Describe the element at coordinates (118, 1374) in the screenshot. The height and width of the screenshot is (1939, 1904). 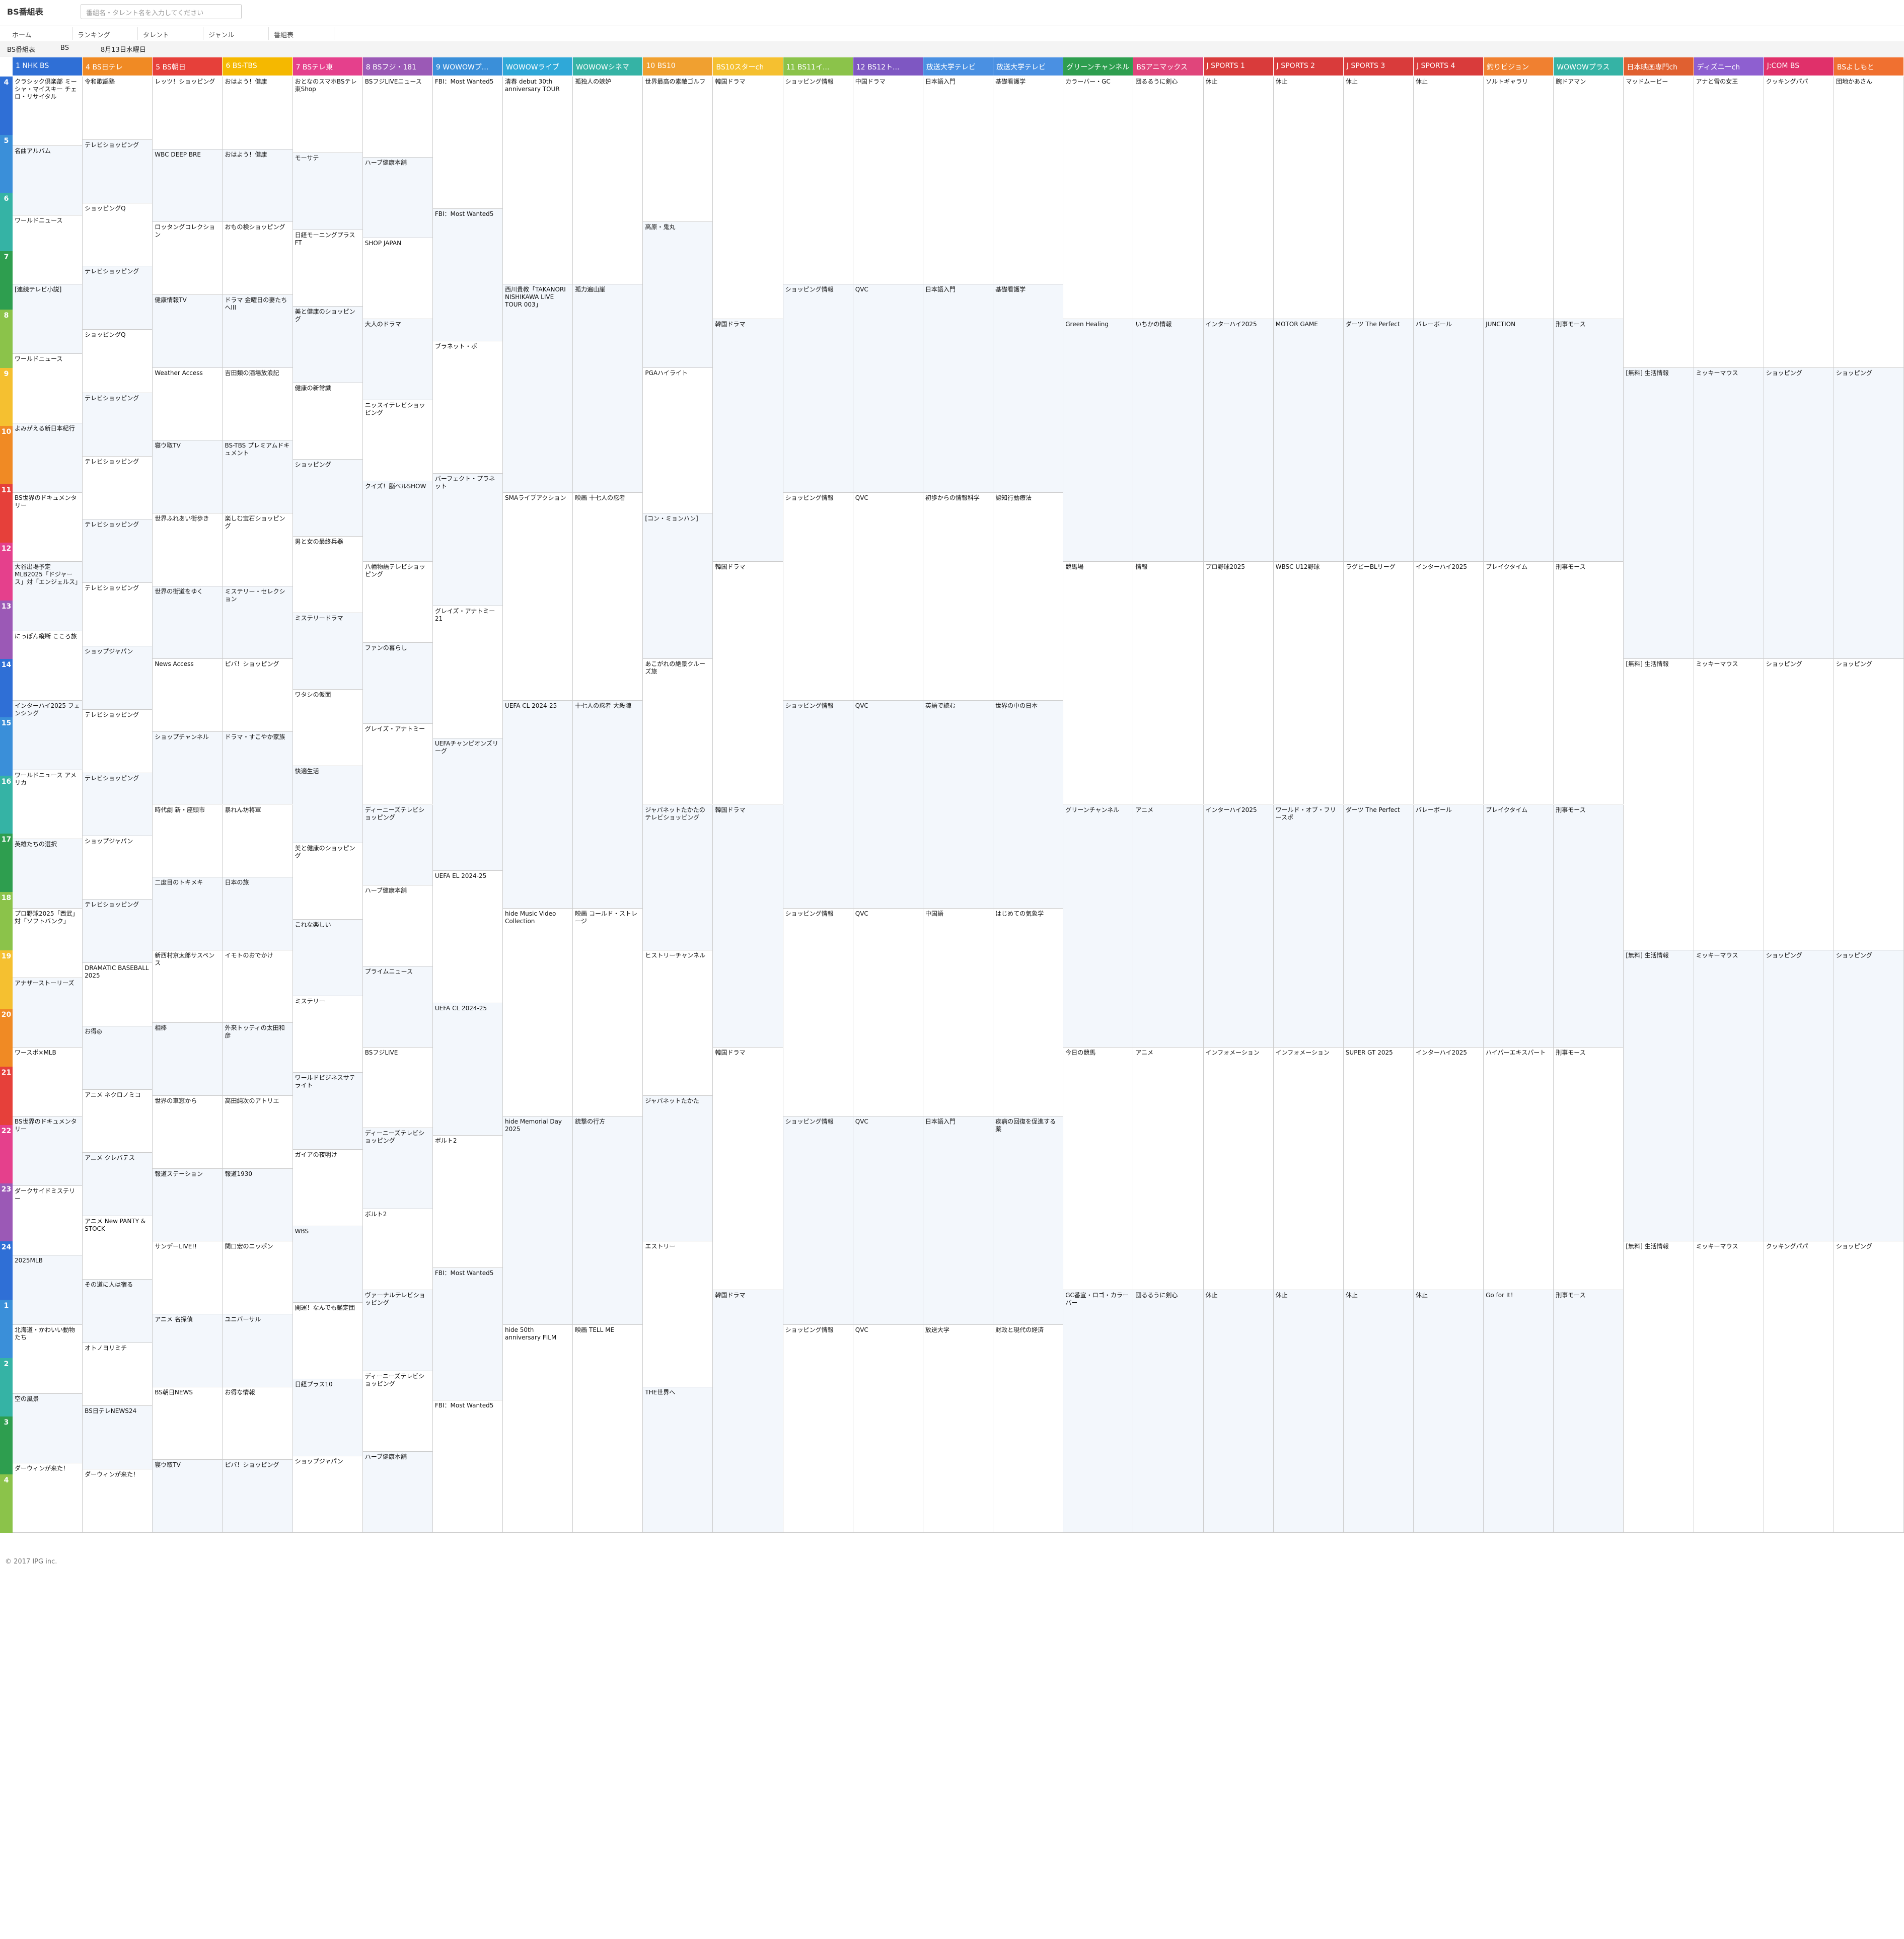
I see `program-cell: オトノヨリミチ` at that location.